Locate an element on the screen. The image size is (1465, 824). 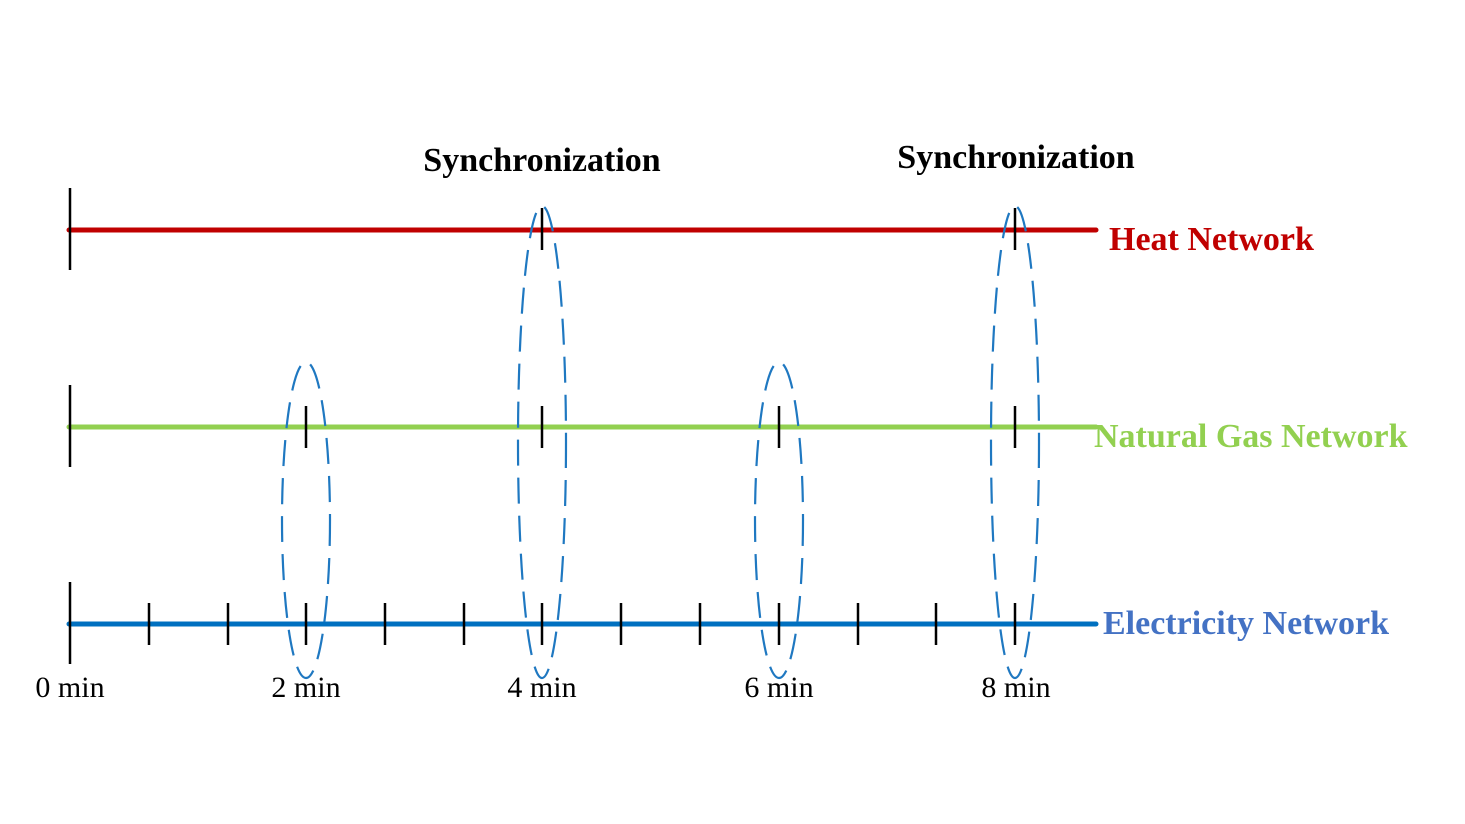
time-label-6min: 6 min is located at coordinates (778, 687).